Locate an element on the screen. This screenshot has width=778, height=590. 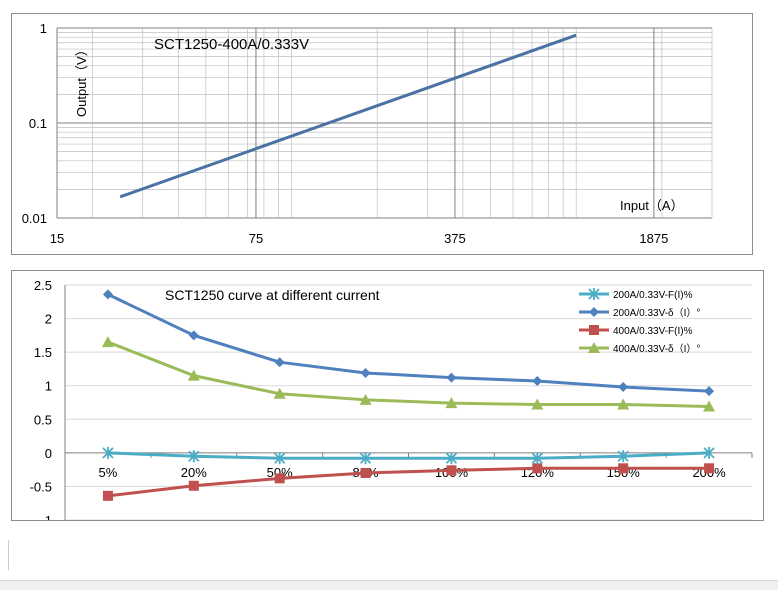
log-chart-y-tick-label: 0.1 is located at coordinates (38, 123).